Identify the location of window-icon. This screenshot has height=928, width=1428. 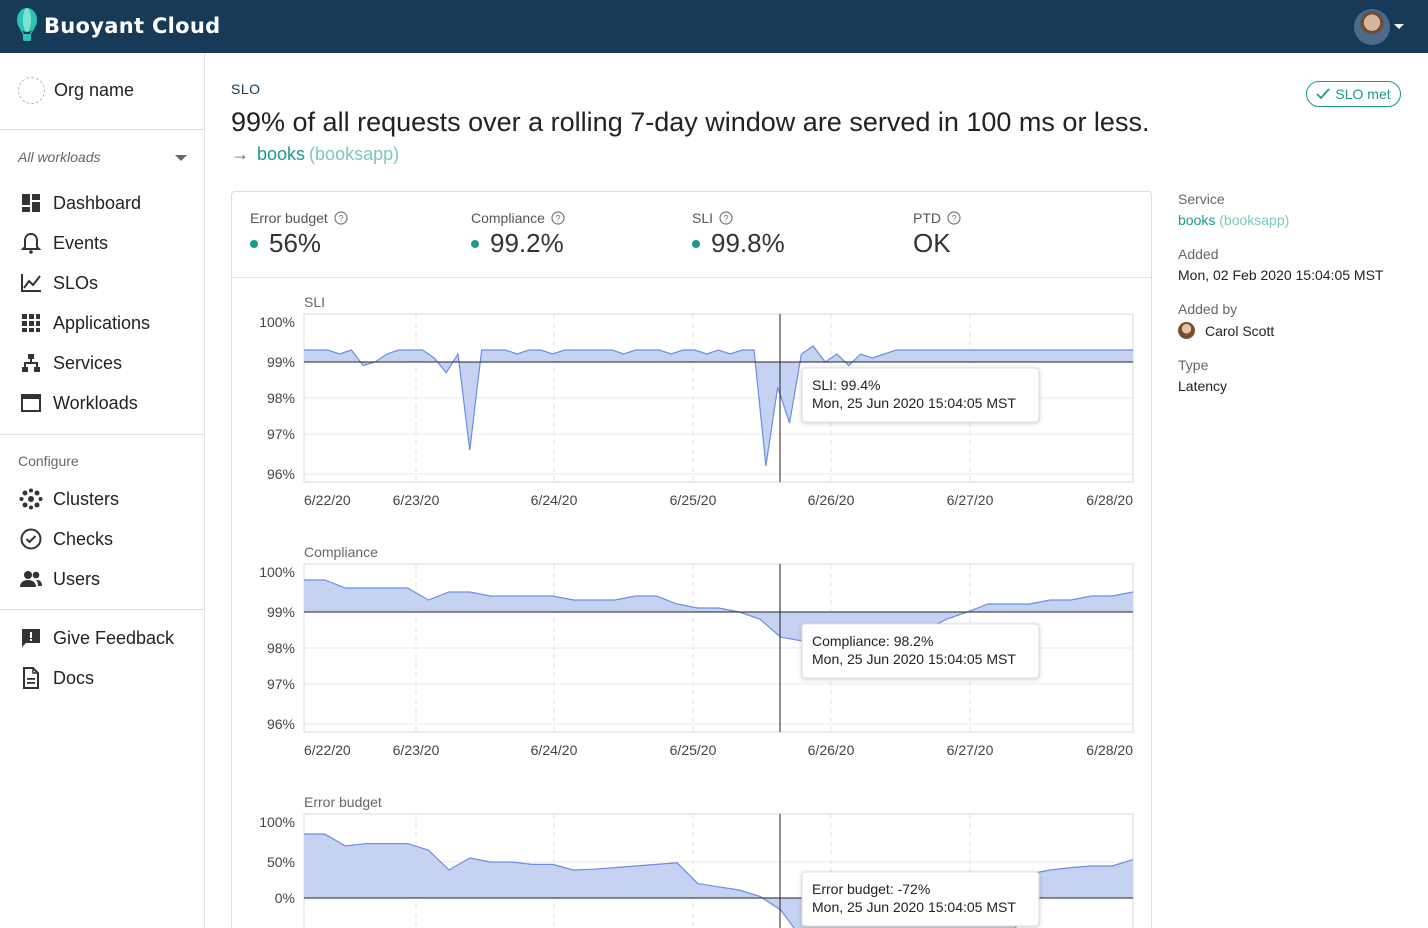
(31, 403).